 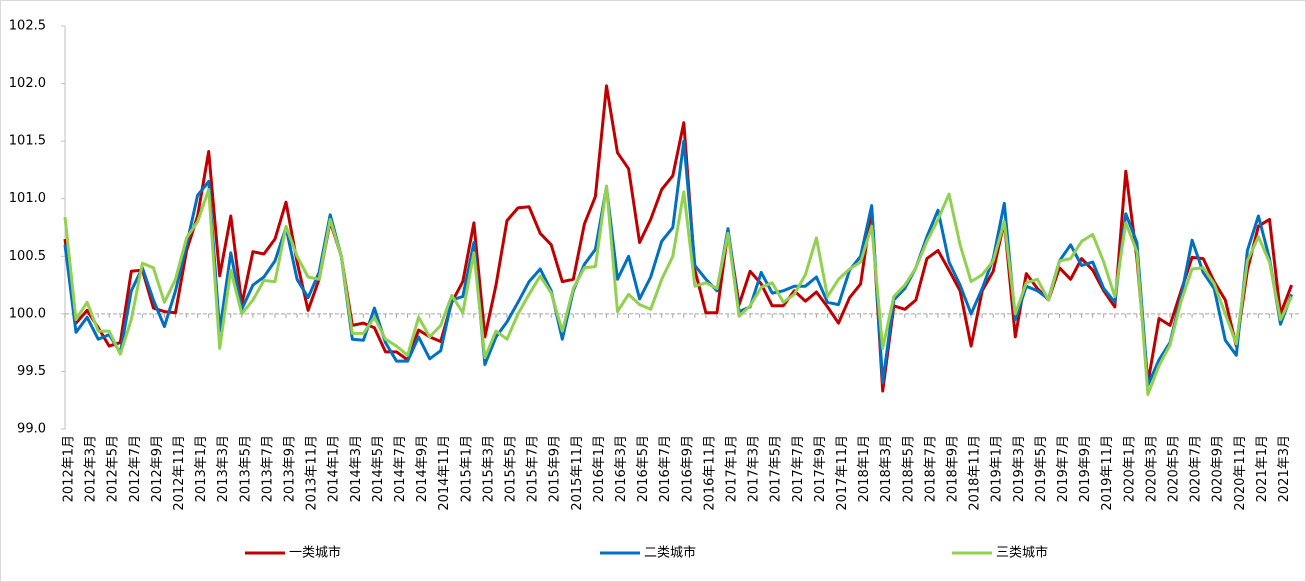 What do you see at coordinates (312, 473) in the screenshot?
I see `x-tick-label: 2013年11月` at bounding box center [312, 473].